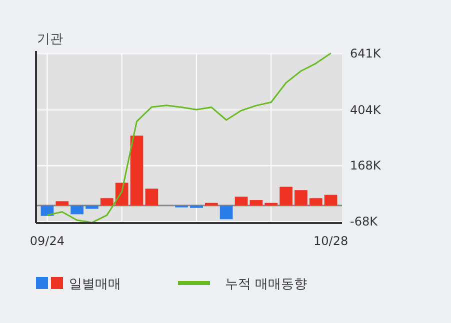 This screenshot has height=323, width=451. Describe the element at coordinates (366, 53) in the screenshot. I see `y-tick-label: 641K` at that location.